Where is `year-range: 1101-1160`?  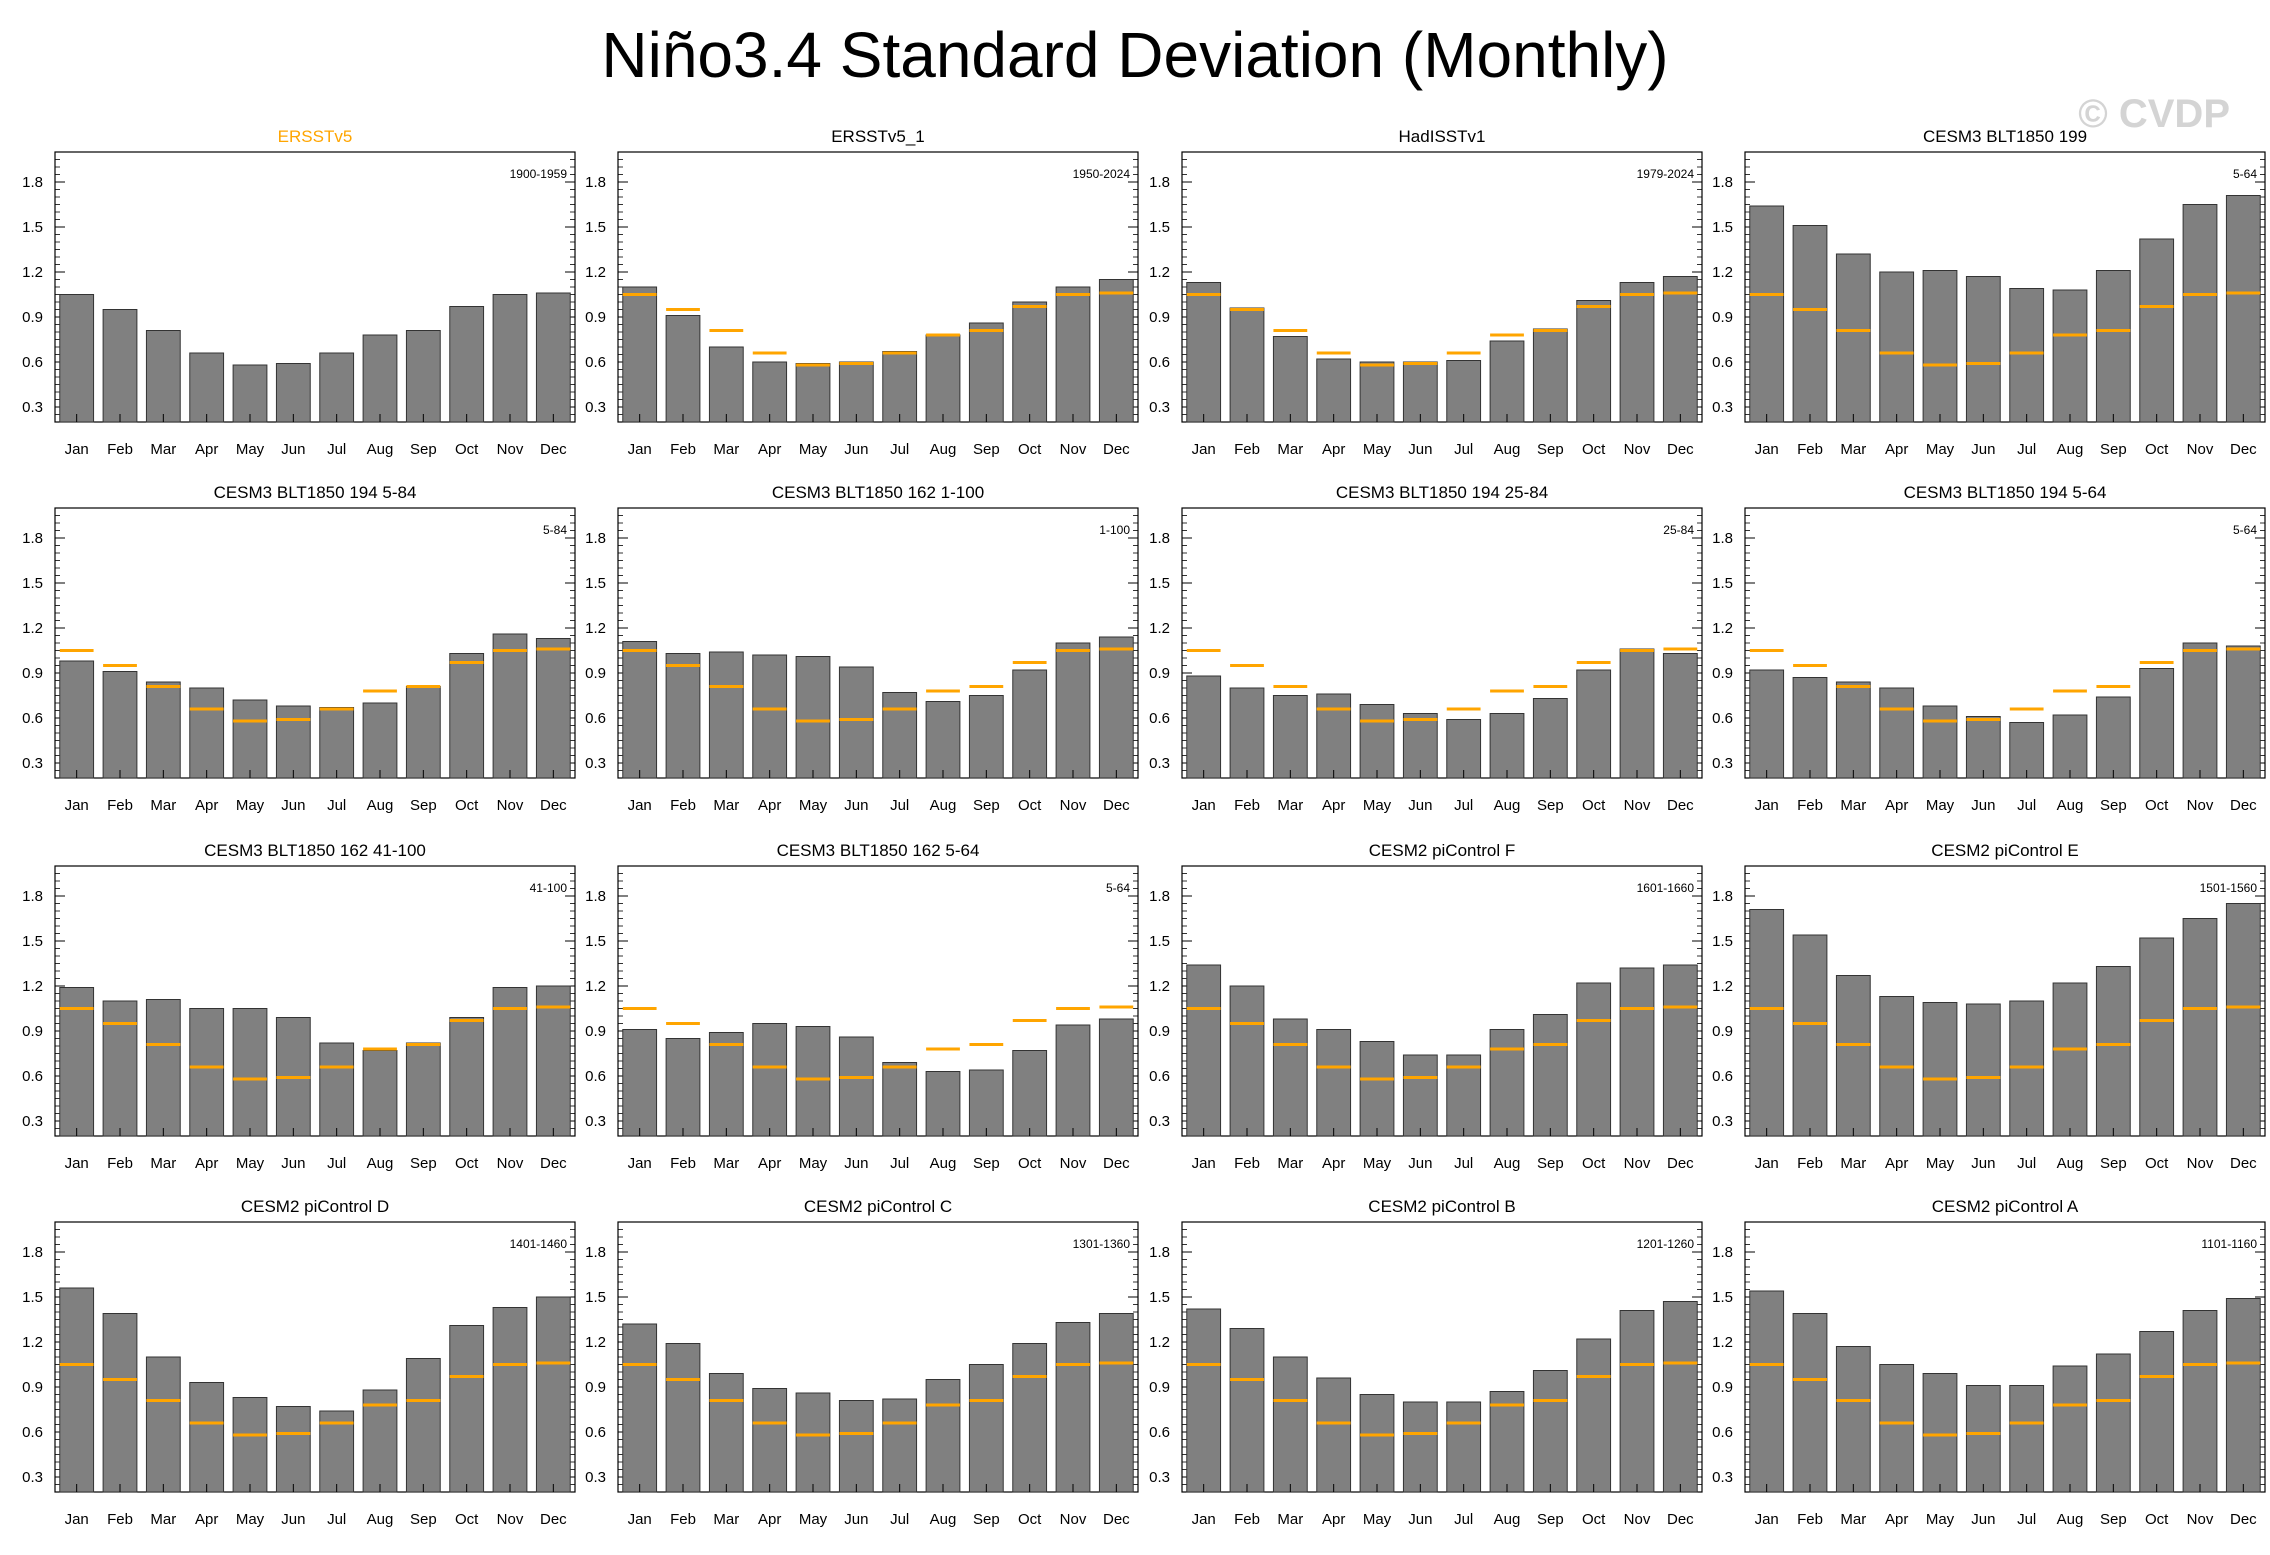 year-range: 1101-1160 is located at coordinates (2229, 1244).